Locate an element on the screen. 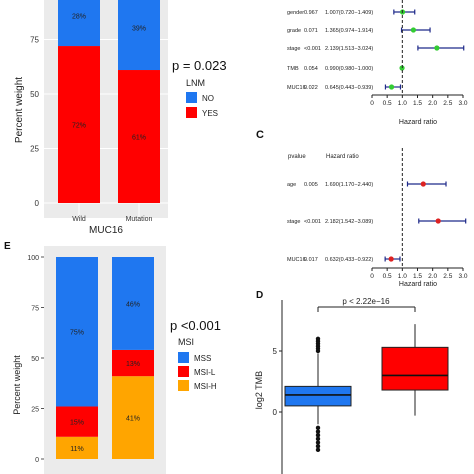 Image resolution: width=474 pixels, height=474 pixels. msi-y-tick-label: 0 is located at coordinates (37, 460).